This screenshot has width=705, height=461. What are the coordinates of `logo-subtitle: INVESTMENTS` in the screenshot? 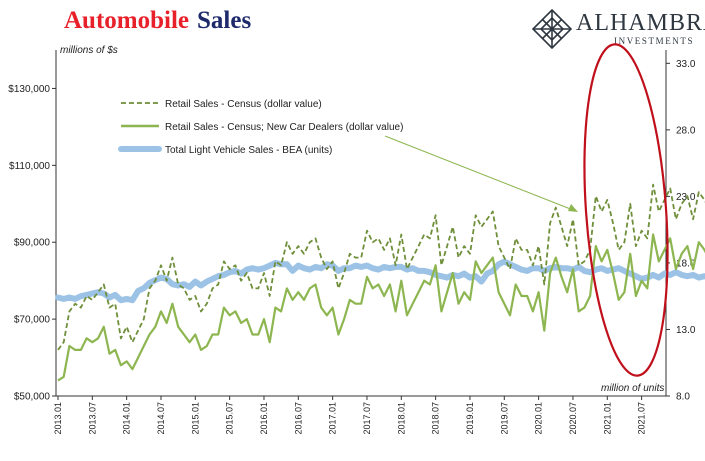 It's located at (654, 41).